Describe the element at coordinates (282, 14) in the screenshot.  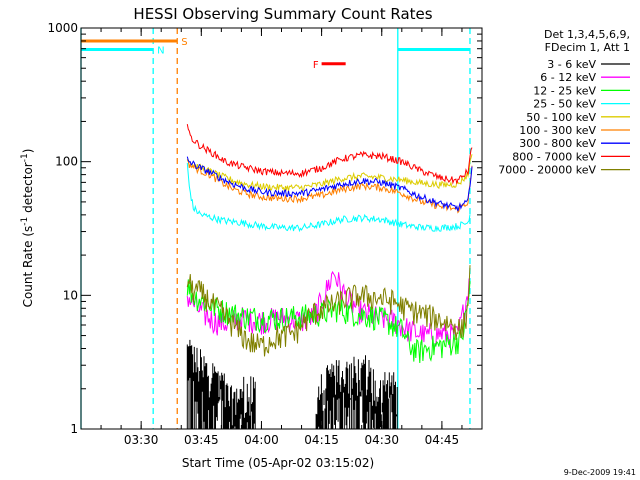
I see `chart-title: HESSI Observing Summary Count Rates` at that location.